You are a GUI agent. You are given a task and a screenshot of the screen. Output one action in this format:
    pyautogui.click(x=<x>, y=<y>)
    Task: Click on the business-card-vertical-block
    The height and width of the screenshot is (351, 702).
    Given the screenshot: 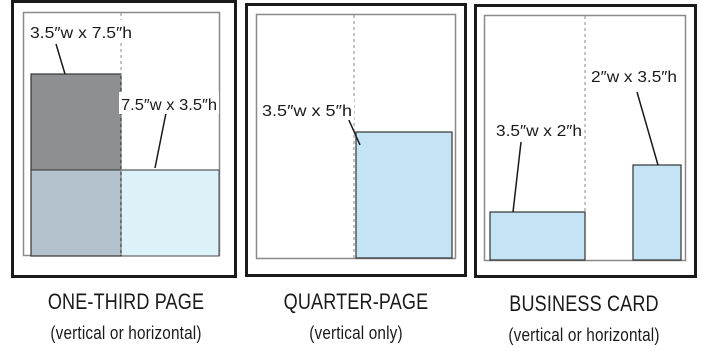 What is the action you would take?
    pyautogui.click(x=657, y=212)
    